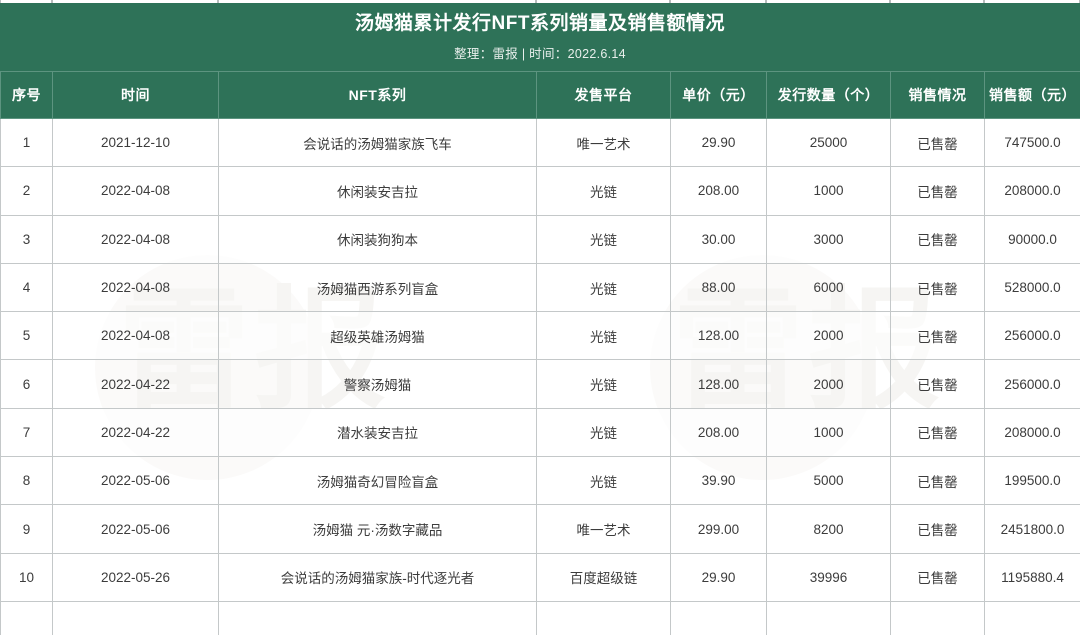 The height and width of the screenshot is (635, 1080). I want to click on cell-amount: 199500.0, so click(1032, 481).